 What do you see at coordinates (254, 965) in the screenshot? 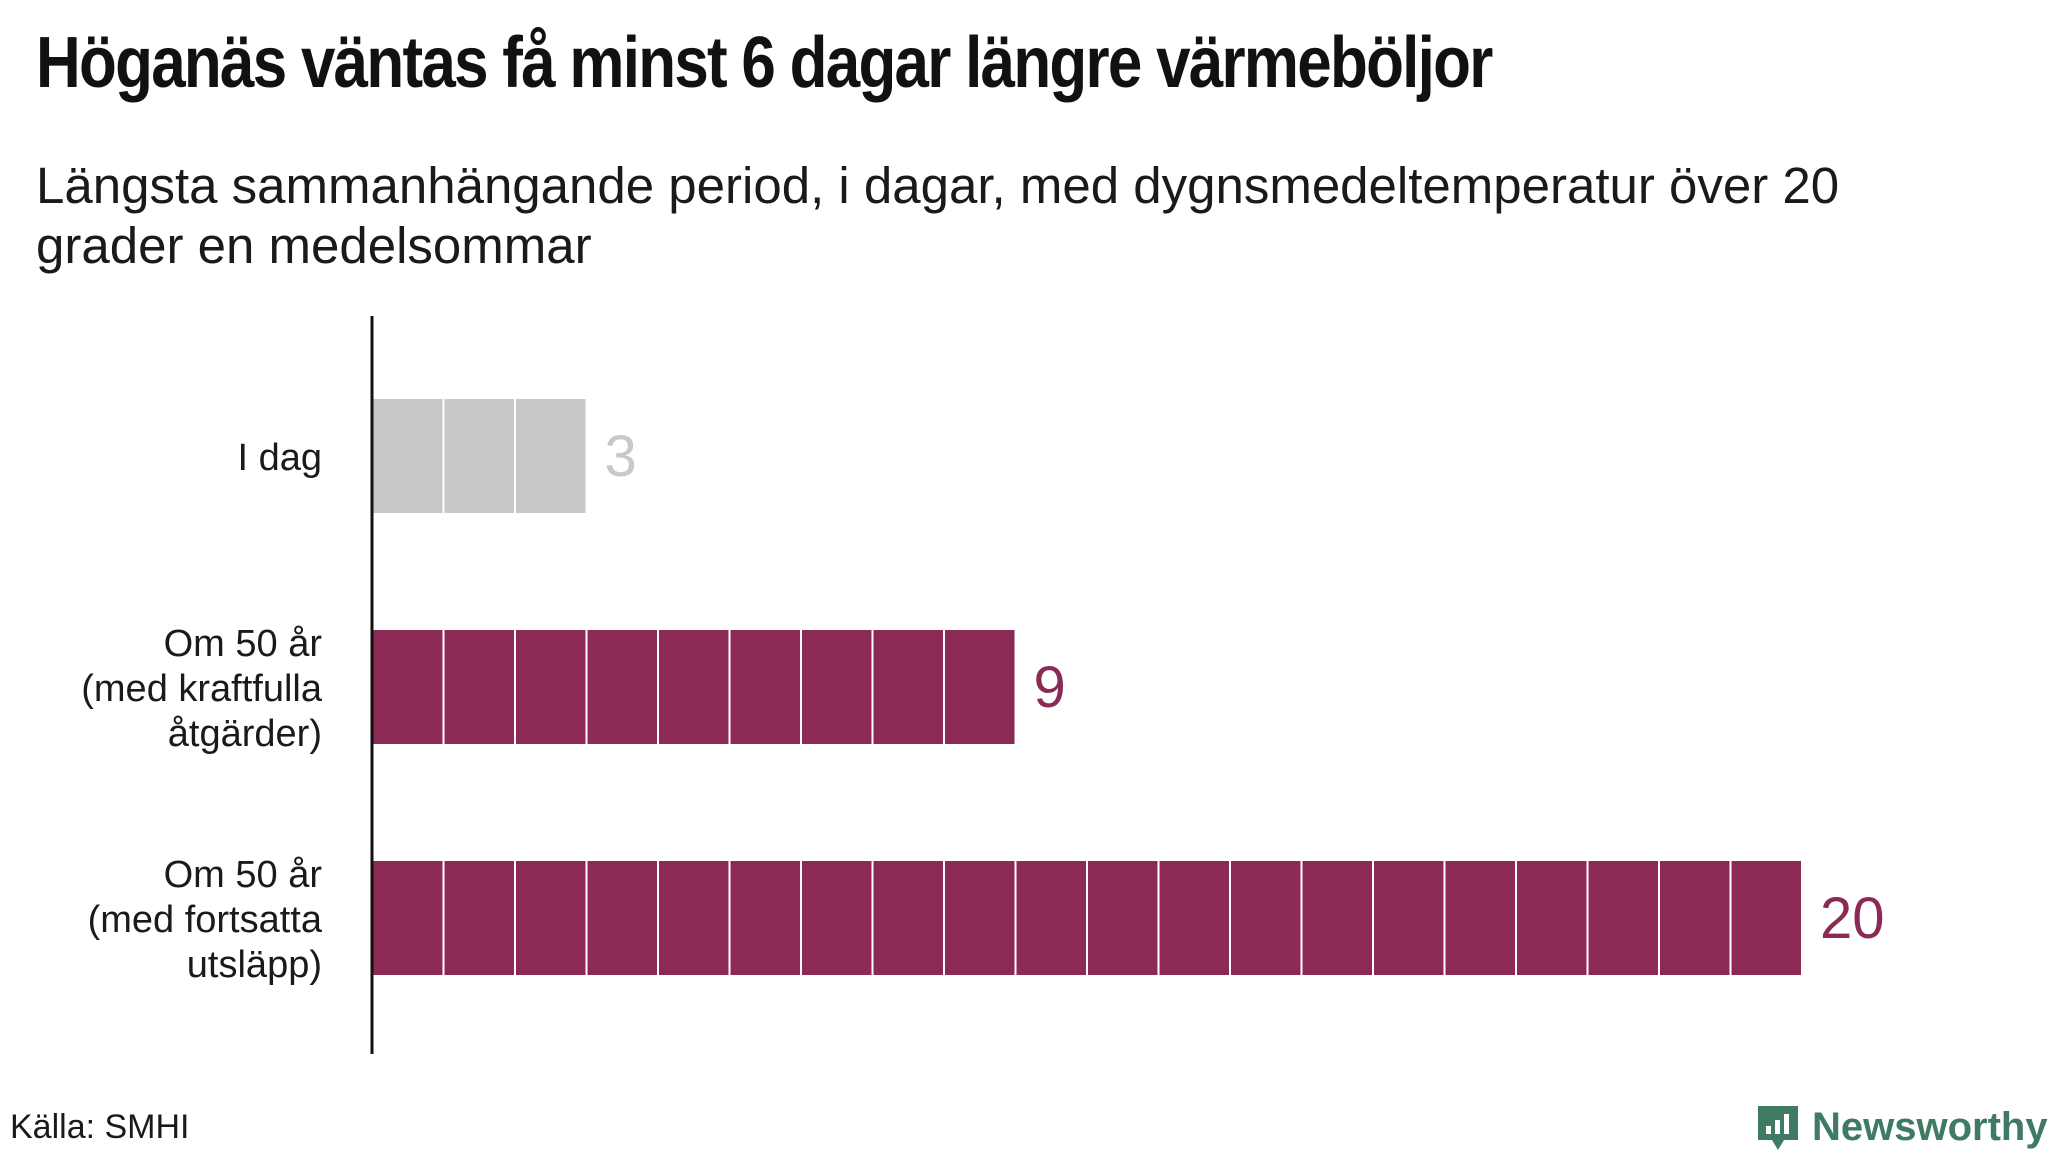
I see `category-label: utsläpp)` at bounding box center [254, 965].